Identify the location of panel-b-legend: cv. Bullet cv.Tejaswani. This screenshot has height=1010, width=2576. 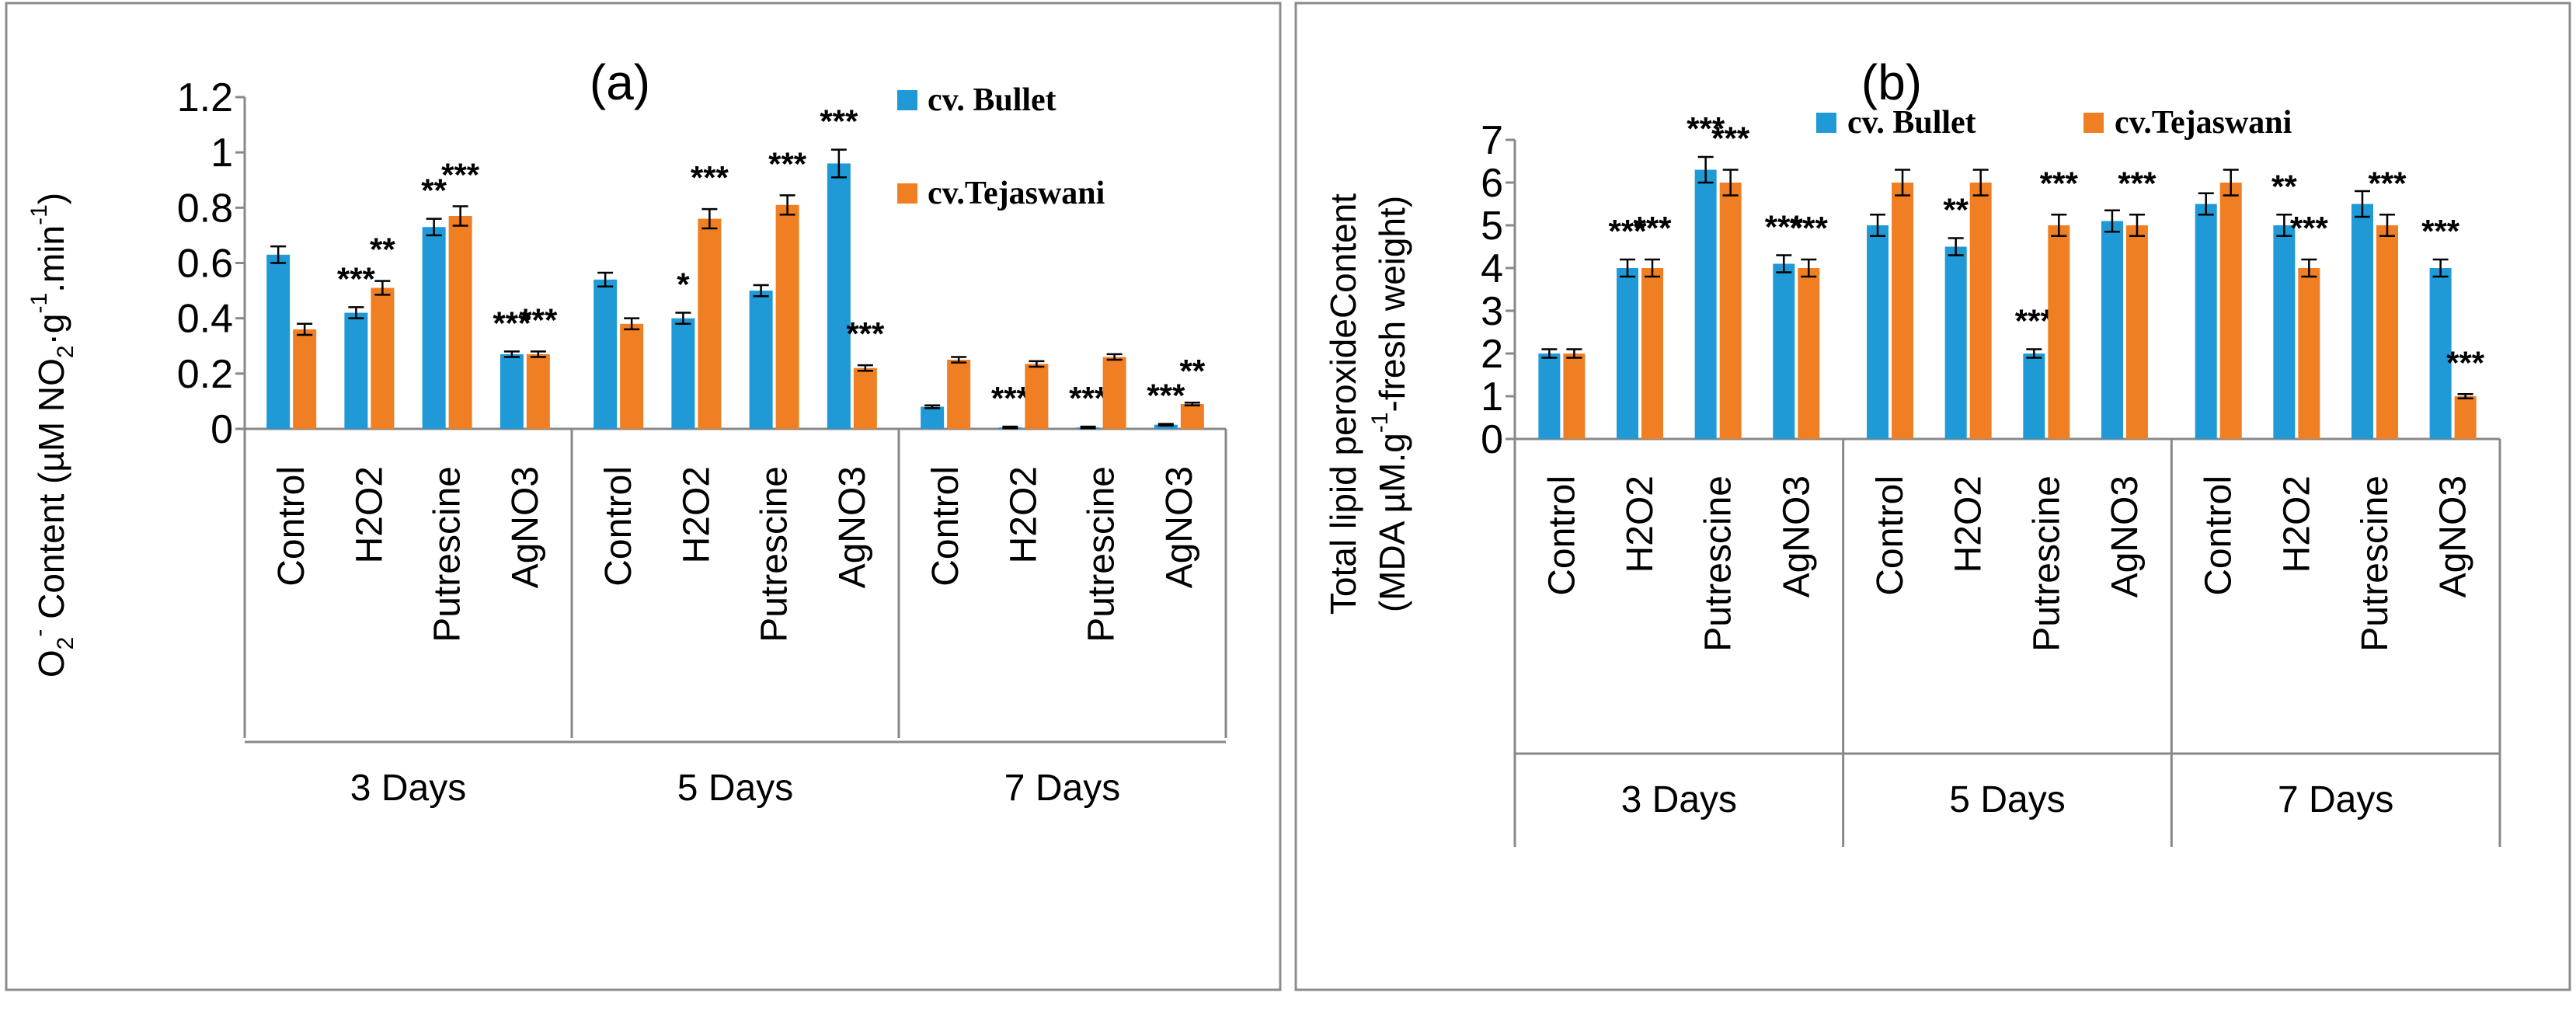
(2054, 123).